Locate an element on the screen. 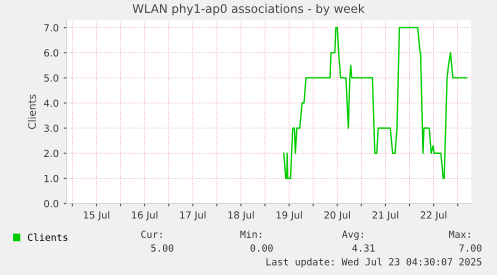  x-tick-label: 16 Jul is located at coordinates (145, 215).